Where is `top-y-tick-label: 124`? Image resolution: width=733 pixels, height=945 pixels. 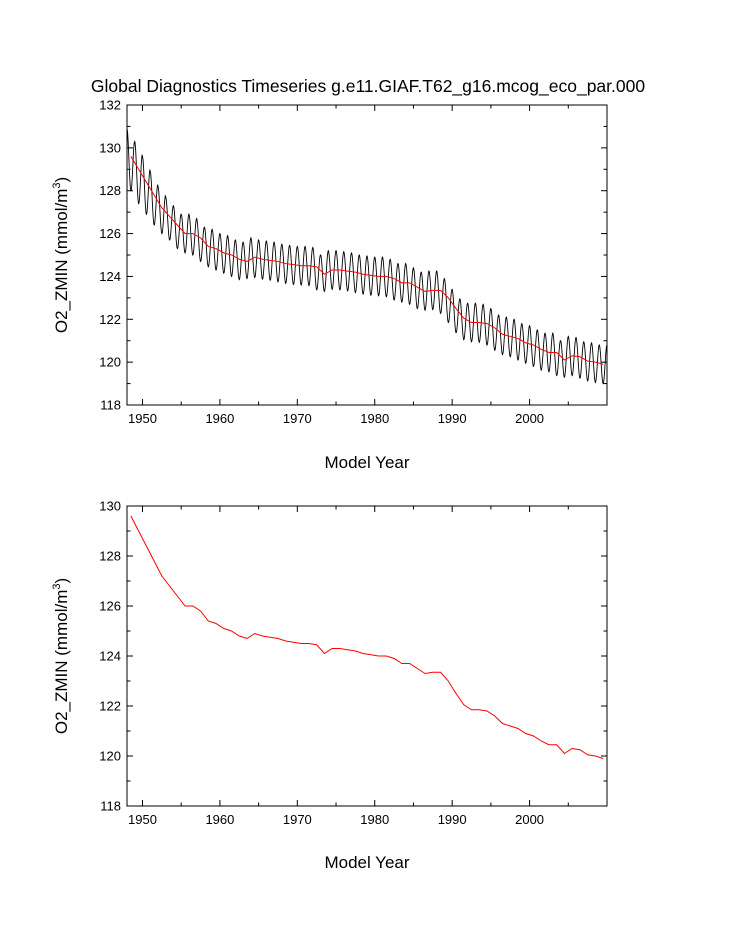 top-y-tick-label: 124 is located at coordinates (110, 276).